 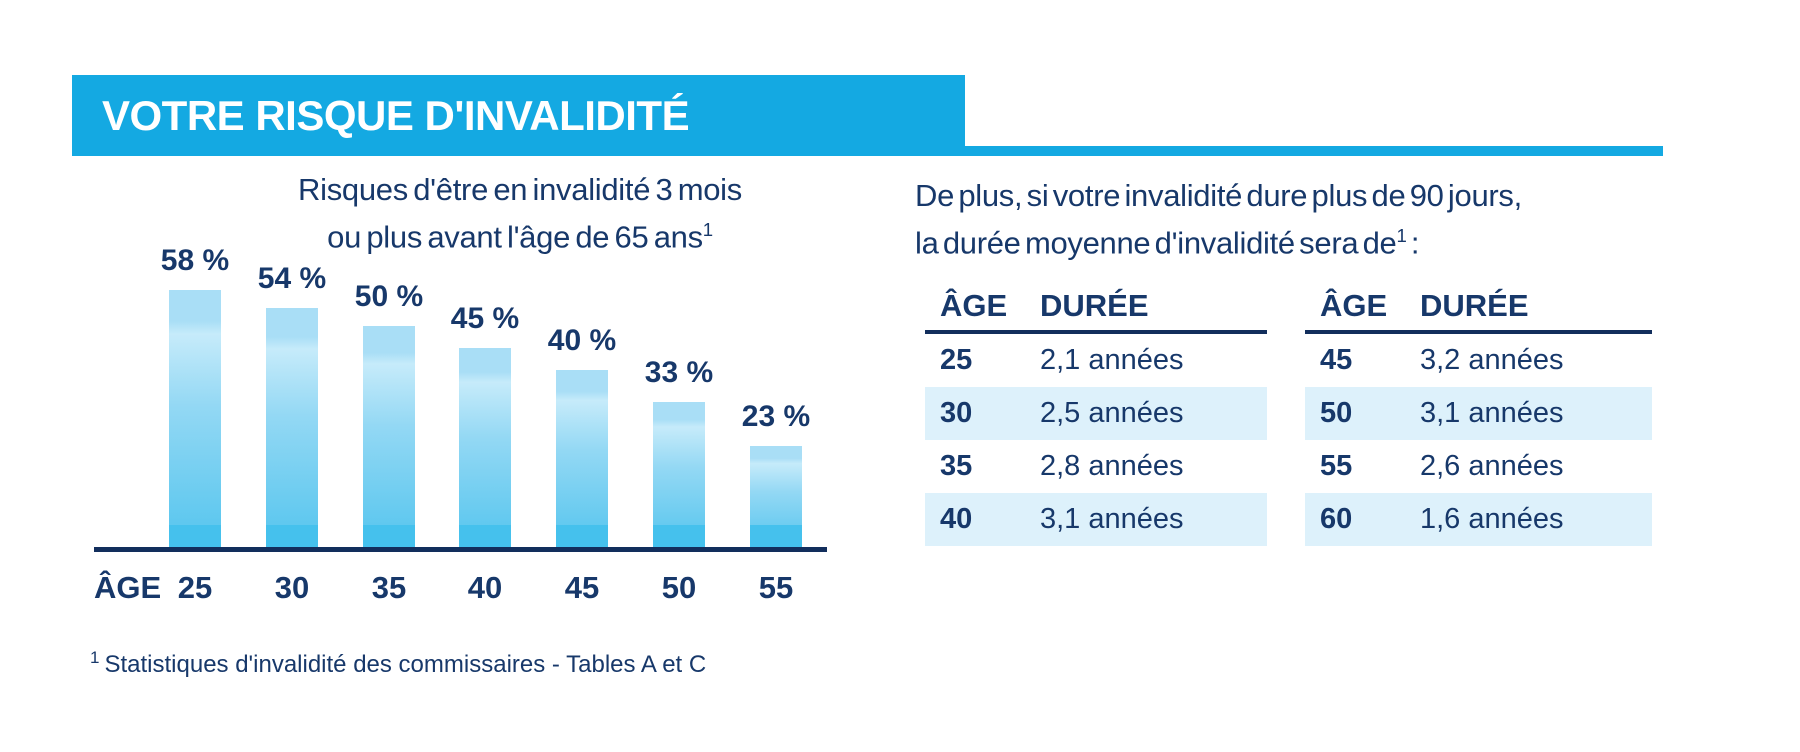 I want to click on x-axis-tick-label: 55, so click(x=776, y=587).